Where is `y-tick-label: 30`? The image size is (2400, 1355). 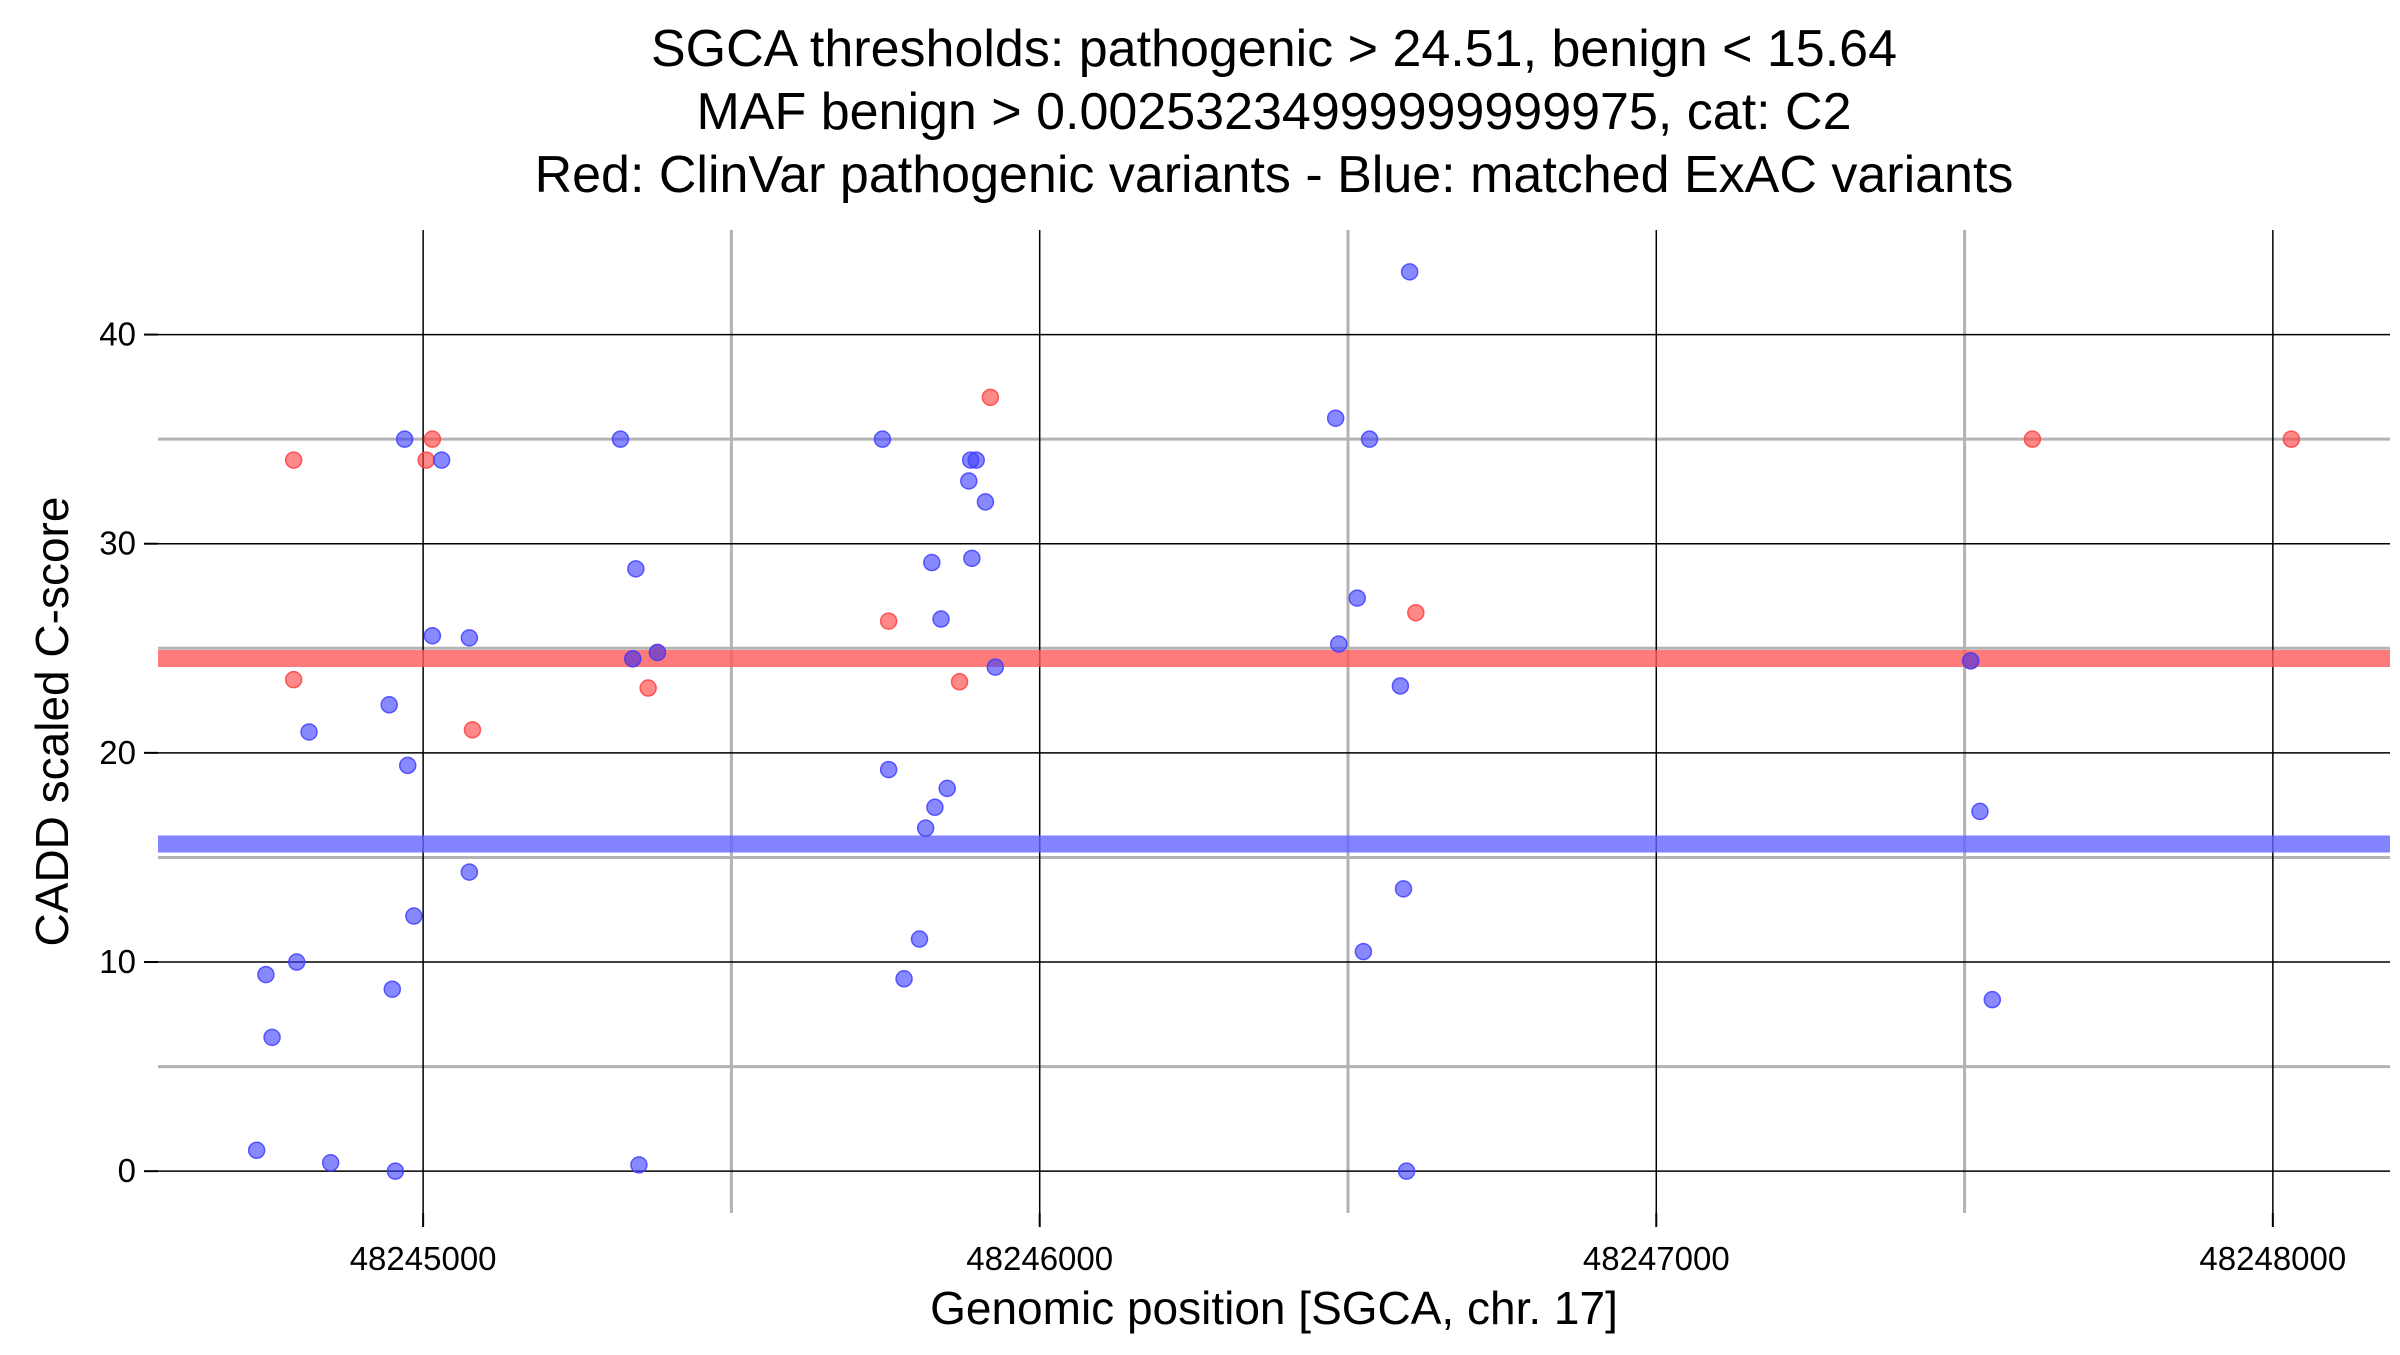
y-tick-label: 30 is located at coordinates (117, 543).